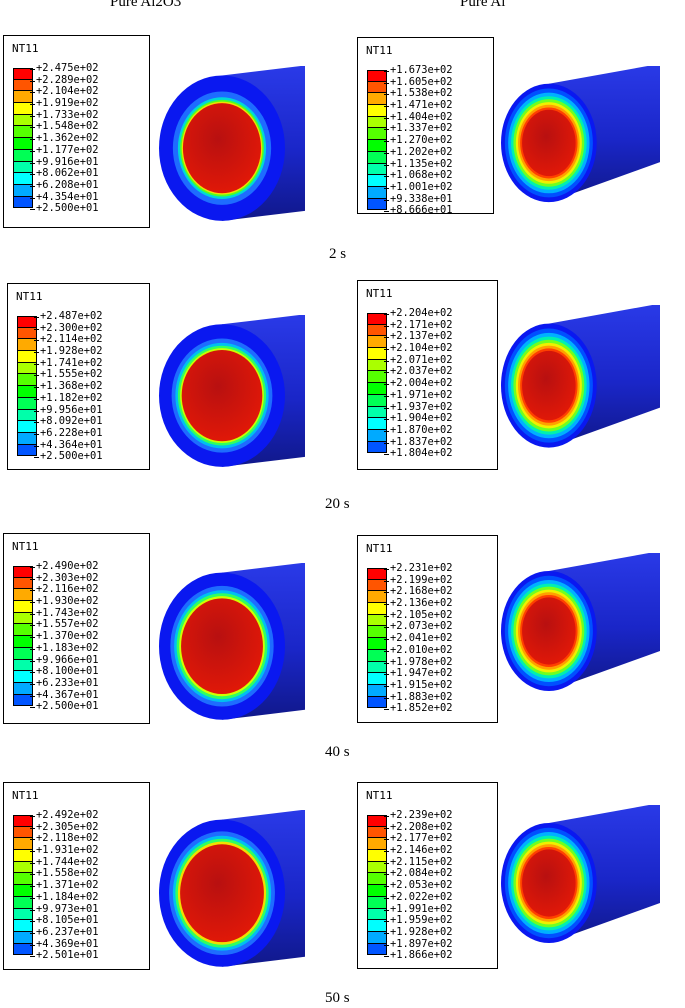  What do you see at coordinates (64, 79) in the screenshot?
I see `legend-value: +2.289e+02` at bounding box center [64, 79].